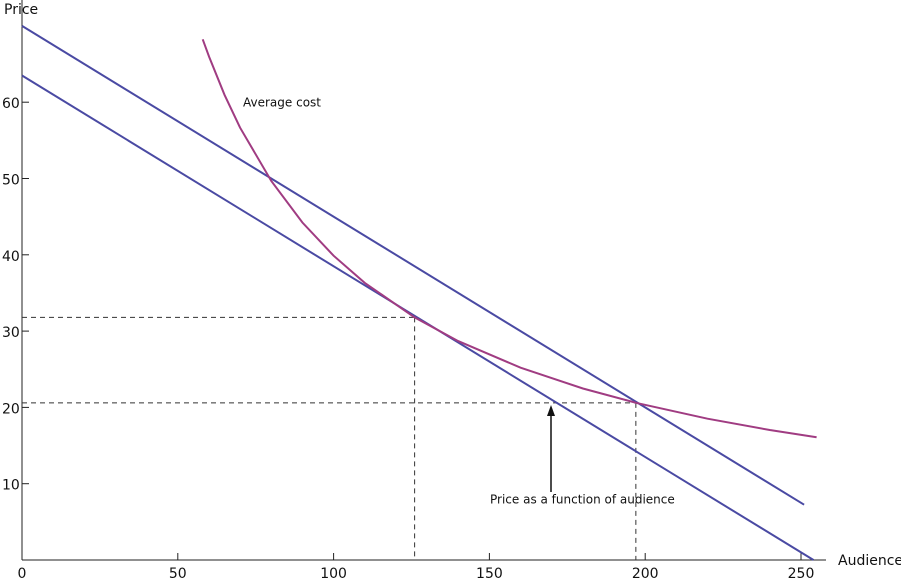  I want to click on y-tick-label: 30, so click(11, 333).